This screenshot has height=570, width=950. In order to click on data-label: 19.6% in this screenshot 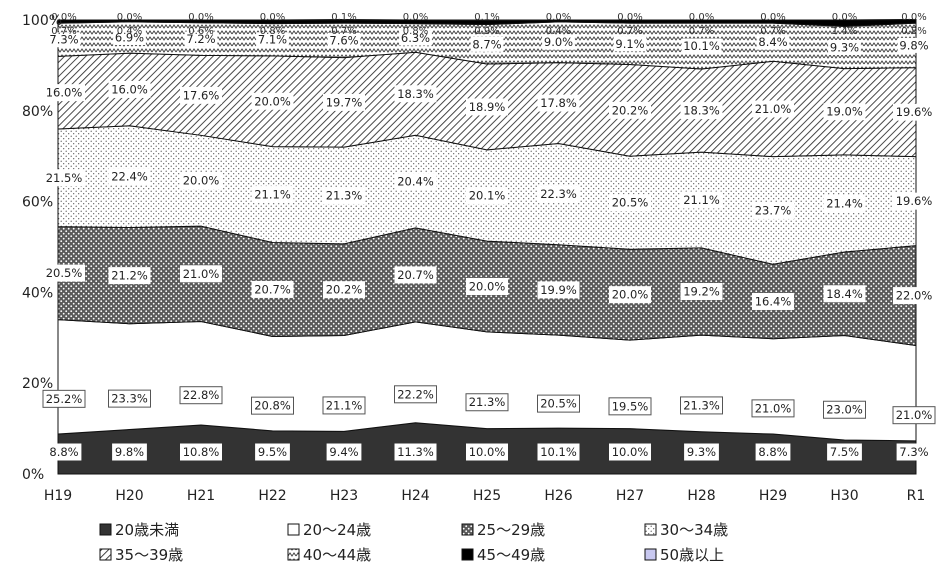, I will do `click(914, 112)`.